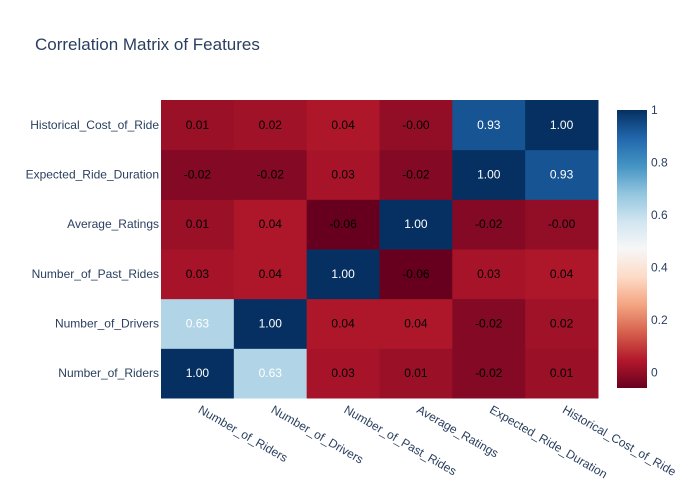 The image size is (700, 500). Describe the element at coordinates (113, 224) in the screenshot. I see `y-tick-label: Average_Ratings` at that location.